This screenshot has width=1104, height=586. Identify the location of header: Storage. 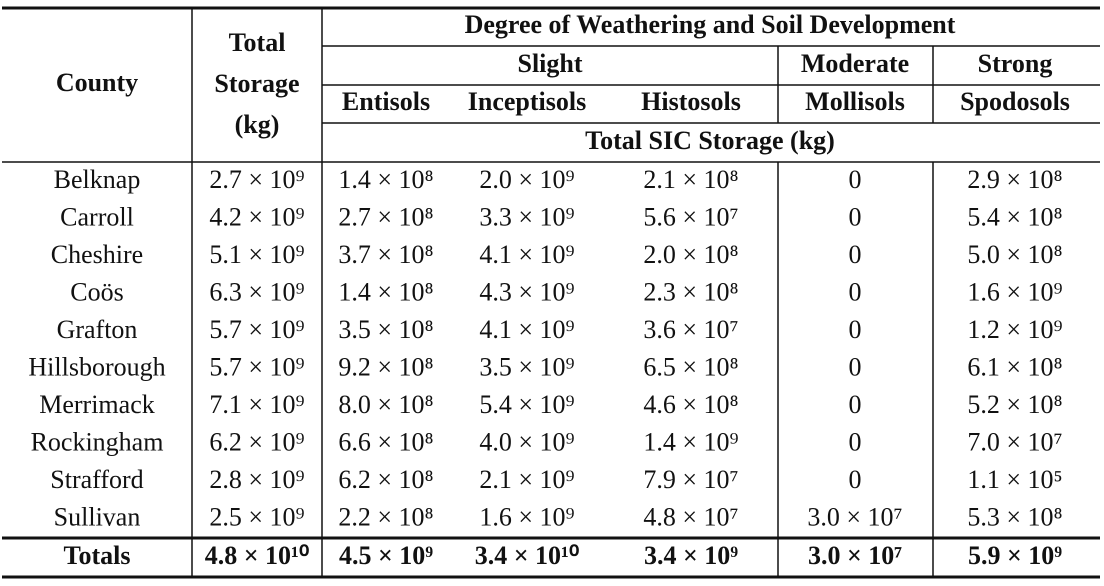
(256, 83).